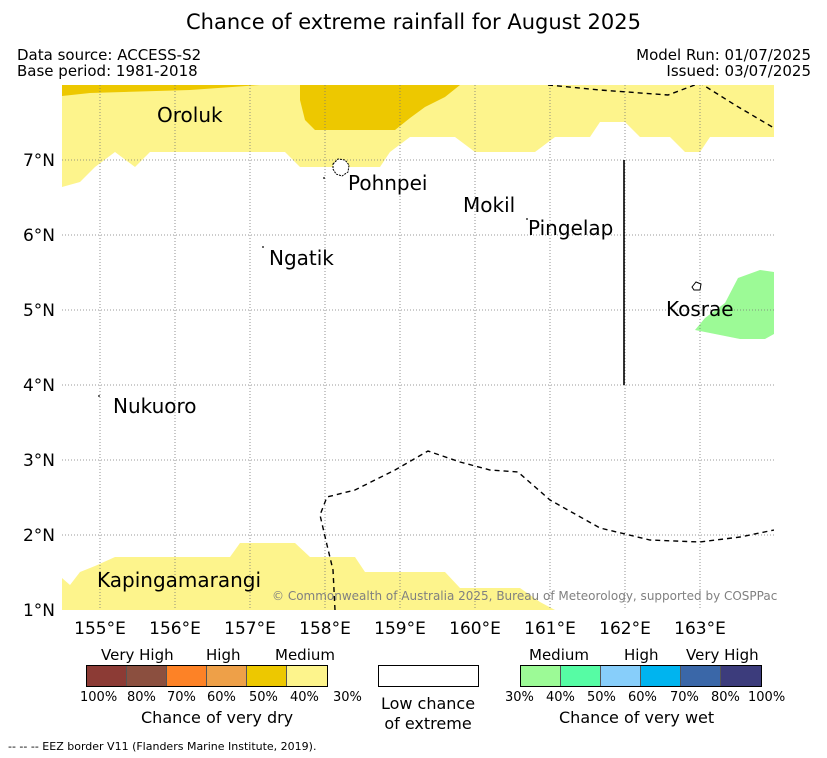  I want to click on wet-color-scale, so click(641, 676).